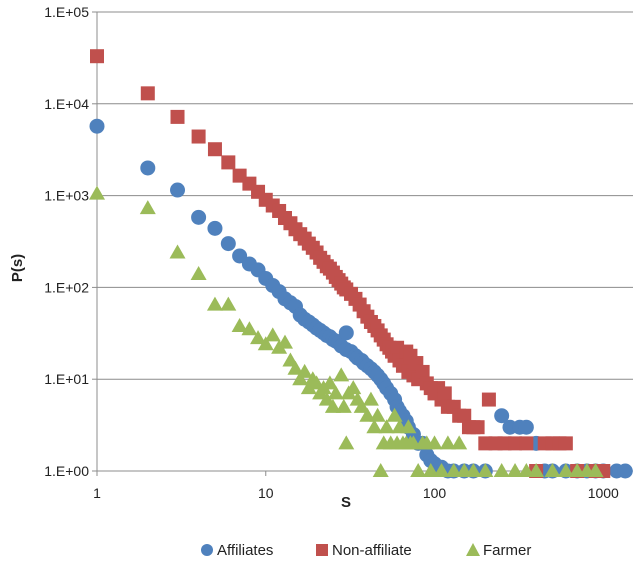 The height and width of the screenshot is (576, 637). Describe the element at coordinates (245, 550) in the screenshot. I see `legend-label: Affiliates` at that location.